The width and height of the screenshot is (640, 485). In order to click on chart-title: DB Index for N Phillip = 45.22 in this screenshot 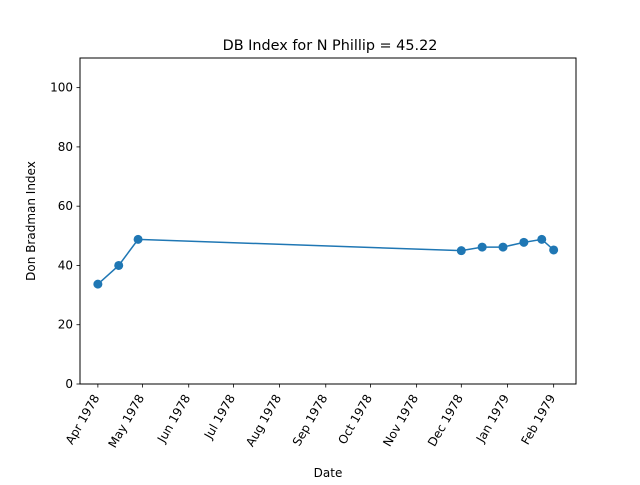, I will do `click(330, 46)`.